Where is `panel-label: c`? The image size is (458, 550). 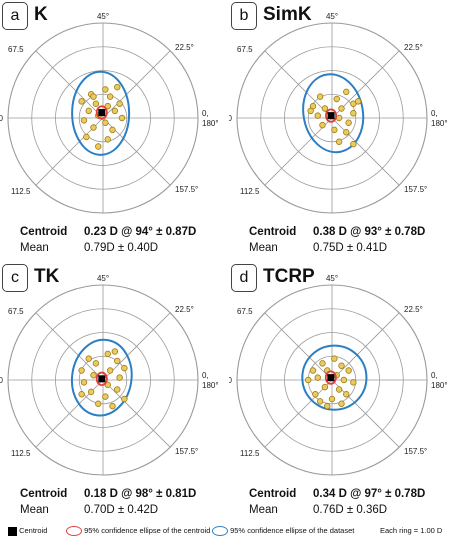 panel-label: c is located at coordinates (15, 278).